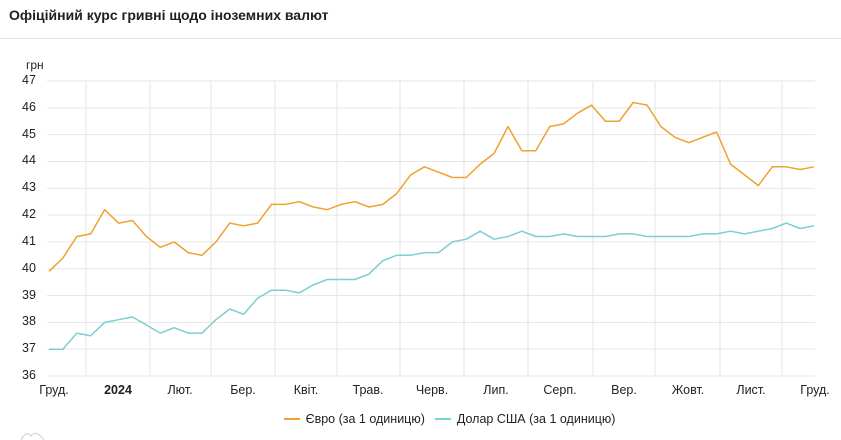 This screenshot has height=440, width=841. I want to click on x-tick-label: Лют., so click(180, 390).